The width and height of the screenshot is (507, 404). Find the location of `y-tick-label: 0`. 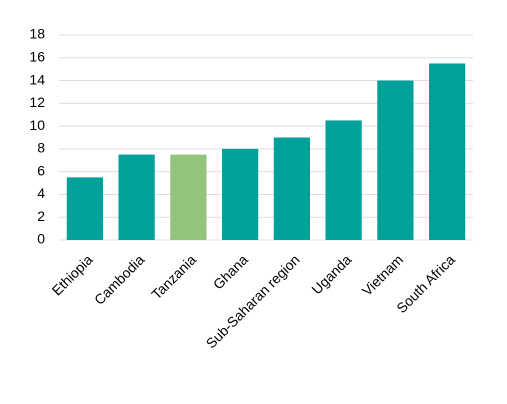

y-tick-label: 0 is located at coordinates (41, 239).